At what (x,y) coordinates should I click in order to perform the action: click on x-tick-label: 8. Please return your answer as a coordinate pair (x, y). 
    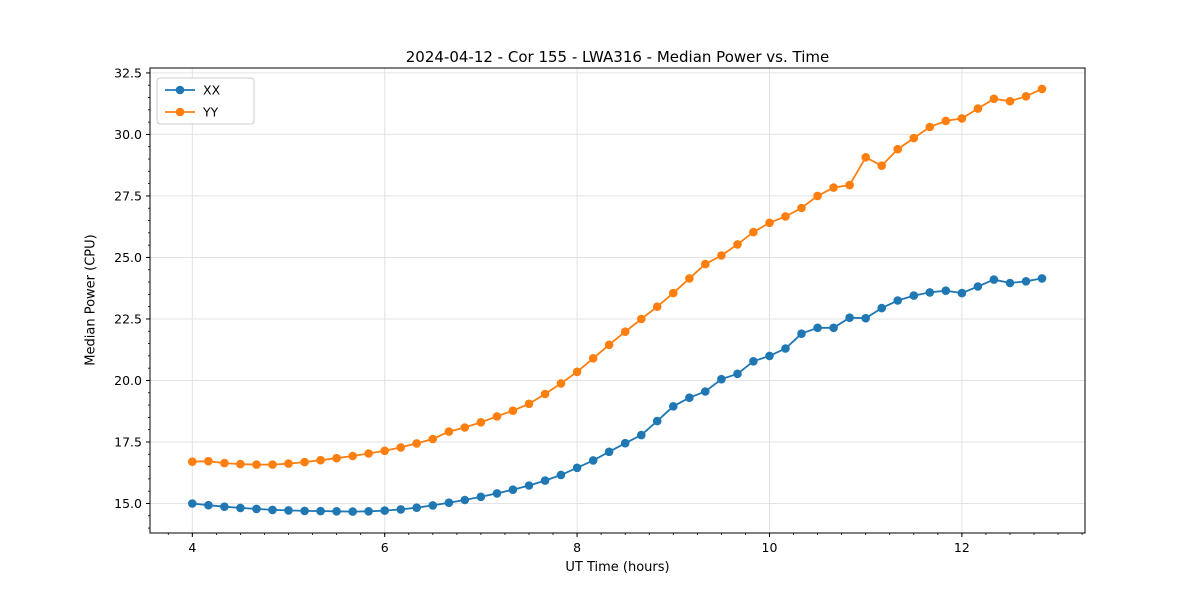
    Looking at the image, I should click on (577, 547).